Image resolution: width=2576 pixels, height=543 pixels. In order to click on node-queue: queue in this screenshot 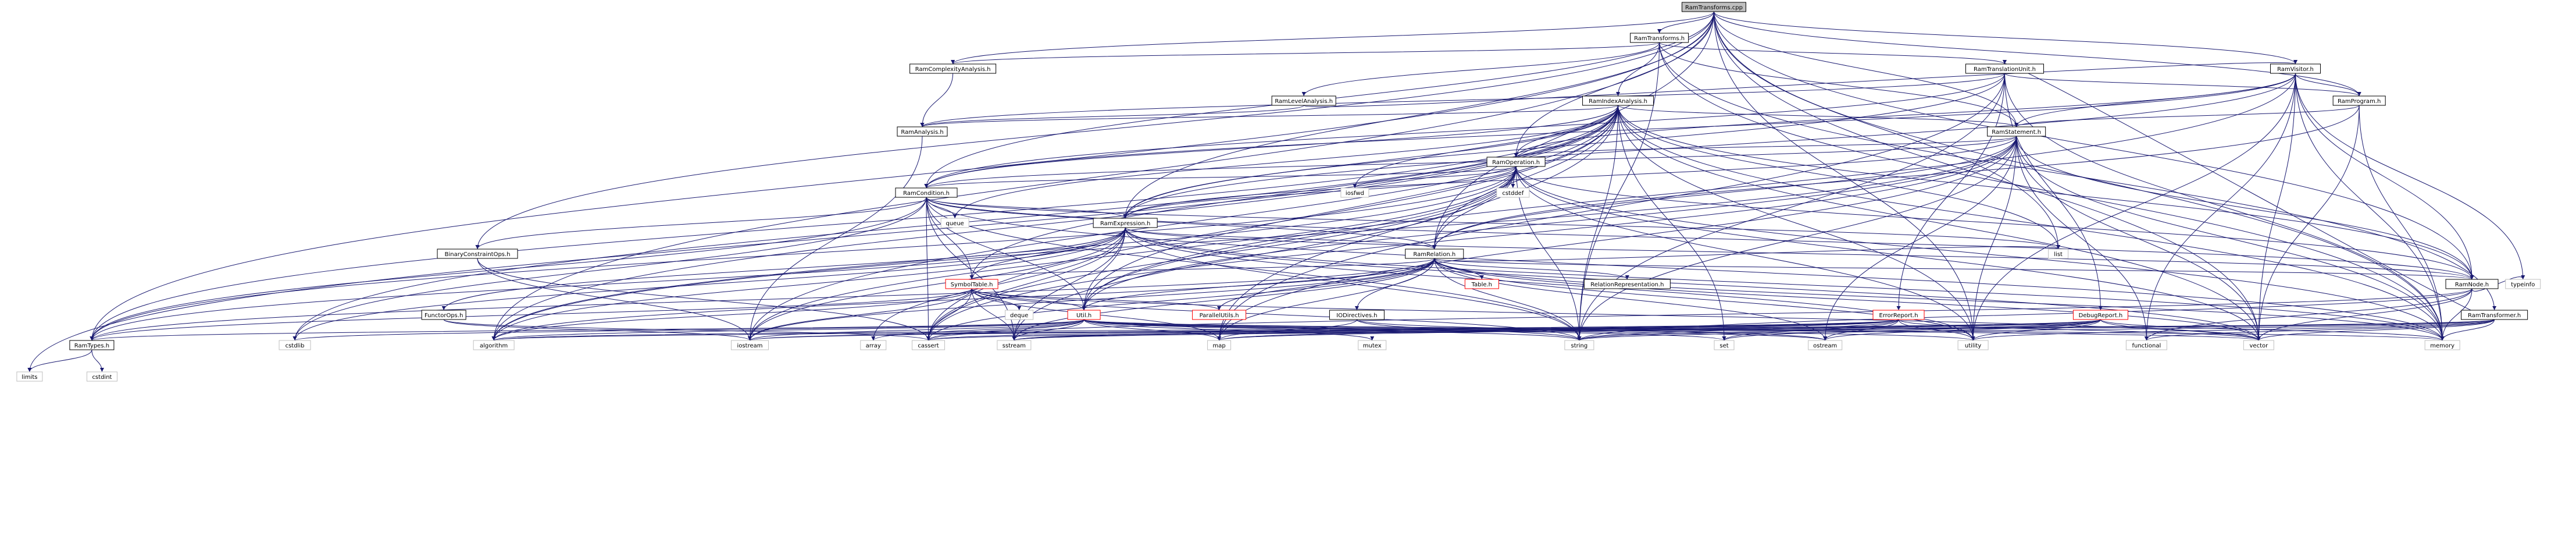, I will do `click(954, 223)`.